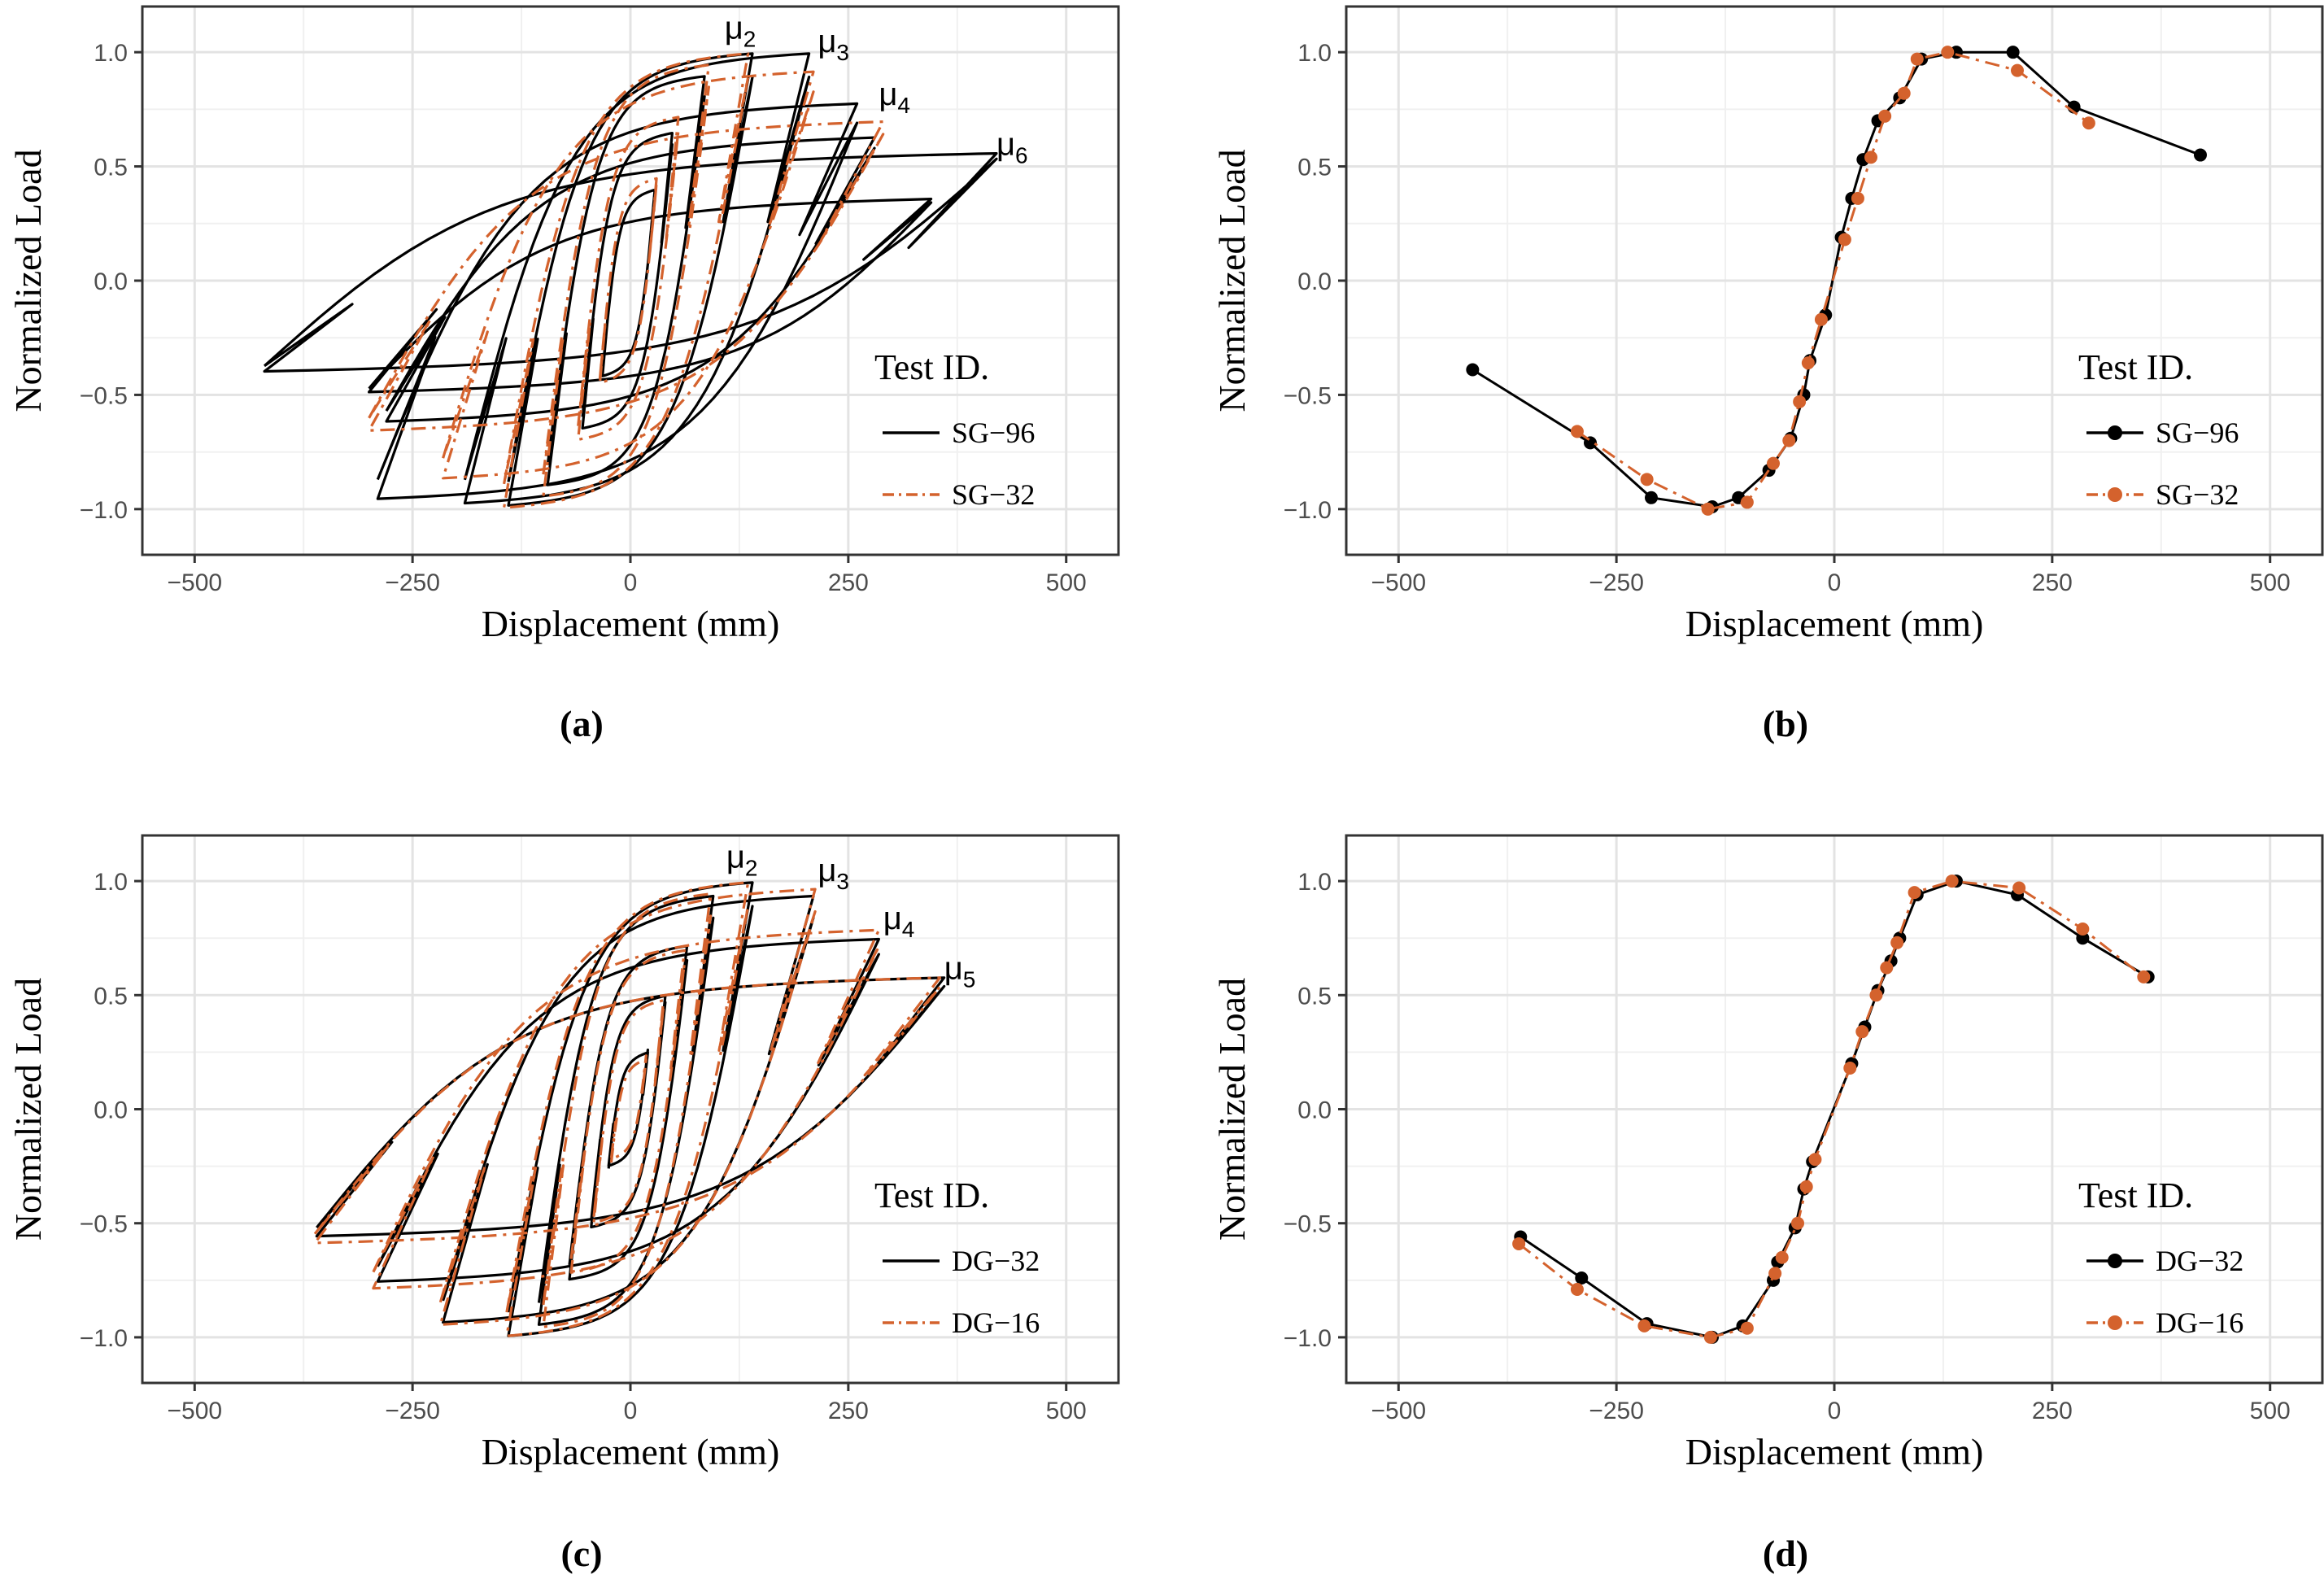 This screenshot has height=1592, width=2324. I want to click on panel-label: (c), so click(581, 1553).